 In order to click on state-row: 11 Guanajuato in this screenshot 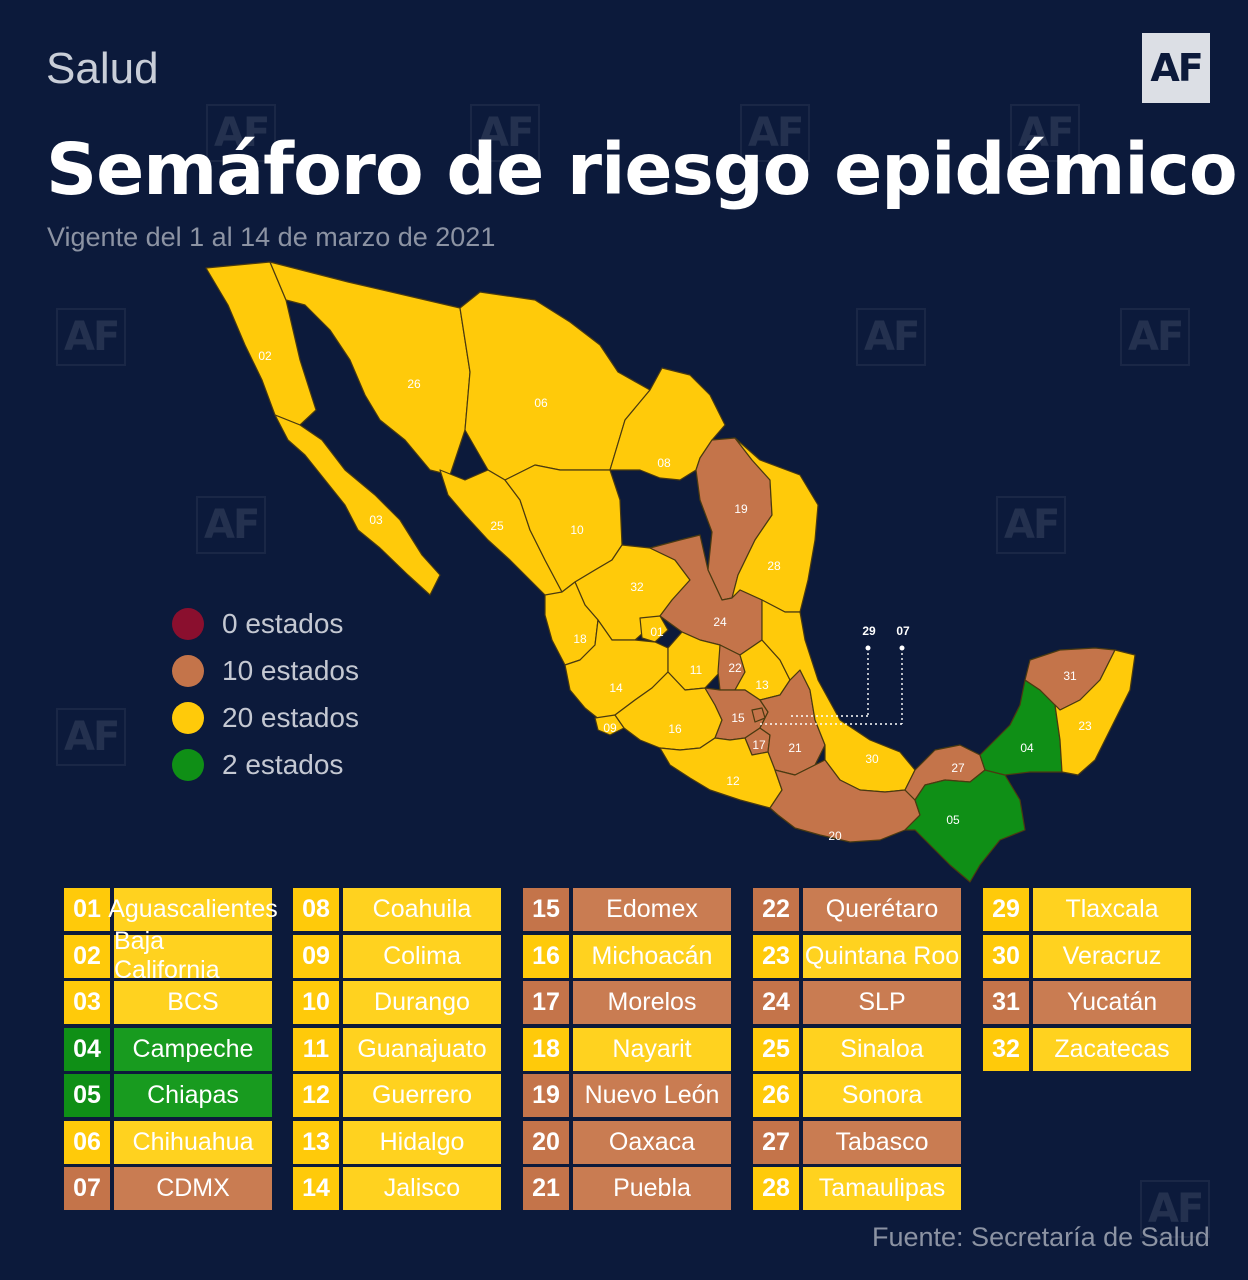, I will do `click(397, 1049)`.